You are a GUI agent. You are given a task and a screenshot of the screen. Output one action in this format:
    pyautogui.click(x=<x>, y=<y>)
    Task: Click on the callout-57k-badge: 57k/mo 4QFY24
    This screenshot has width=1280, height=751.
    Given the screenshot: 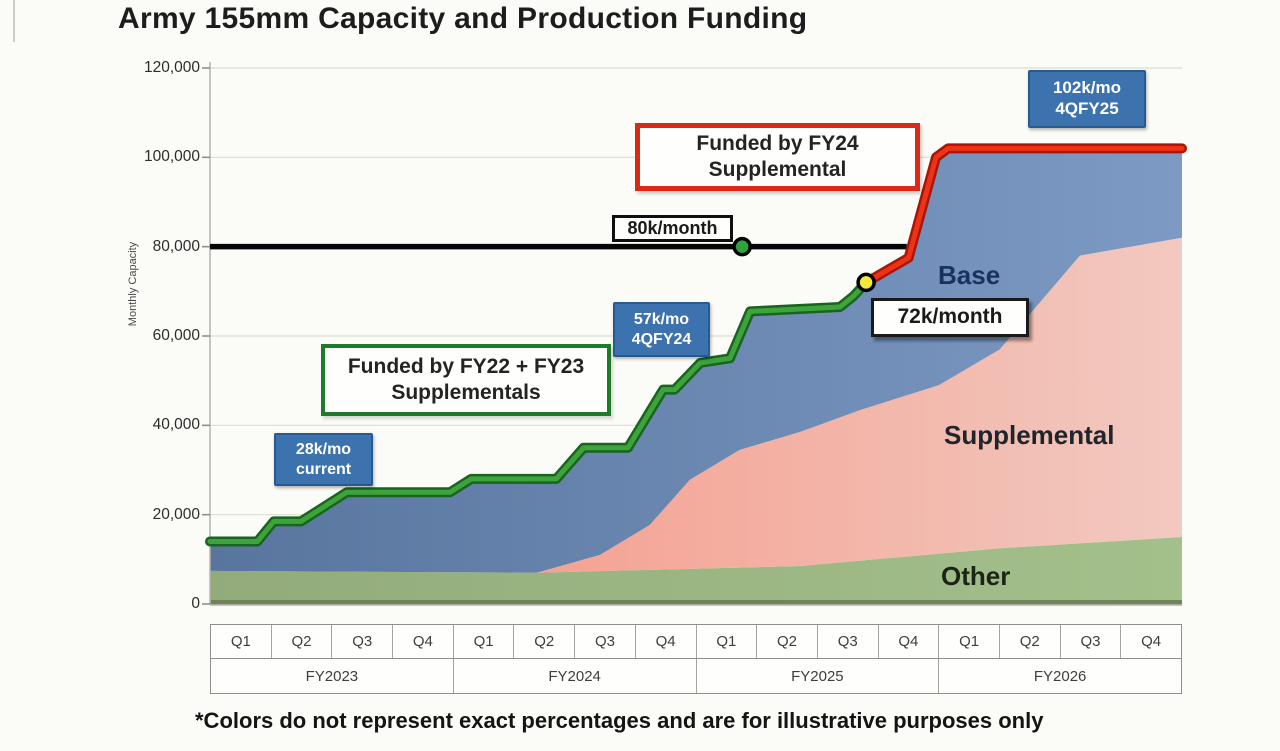 What is the action you would take?
    pyautogui.click(x=661, y=329)
    